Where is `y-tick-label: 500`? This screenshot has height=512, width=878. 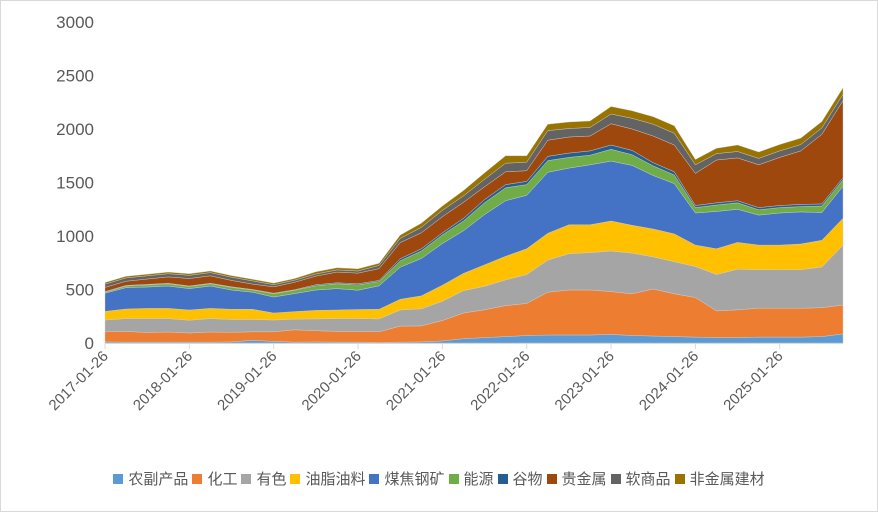
y-tick-label: 500 is located at coordinates (80, 290).